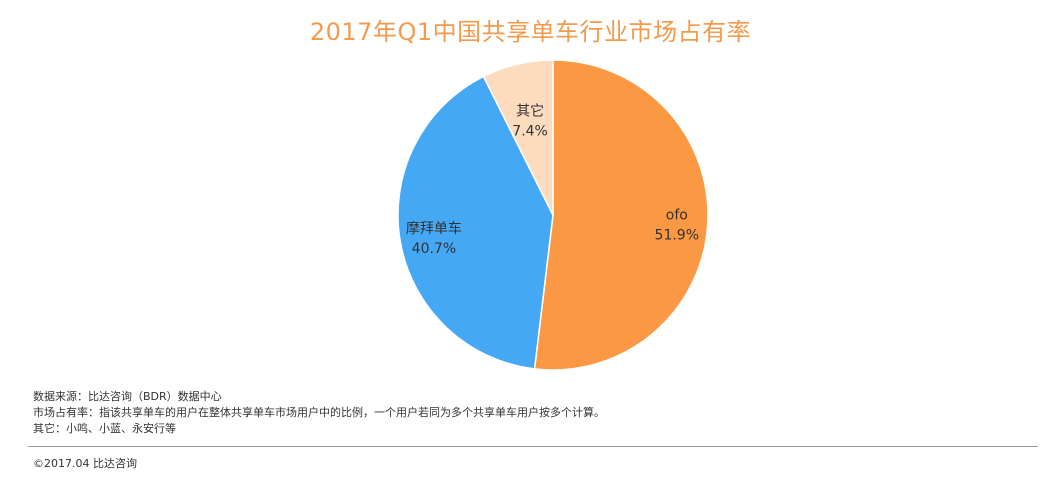 The height and width of the screenshot is (477, 1061). What do you see at coordinates (475, 222) in the screenshot?
I see `pie-slice-mobike` at bounding box center [475, 222].